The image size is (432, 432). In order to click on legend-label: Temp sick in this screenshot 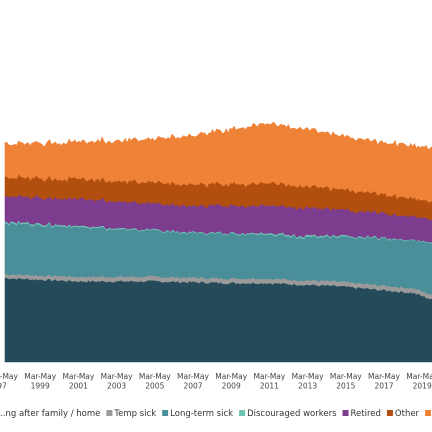, I will do `click(134, 414)`.